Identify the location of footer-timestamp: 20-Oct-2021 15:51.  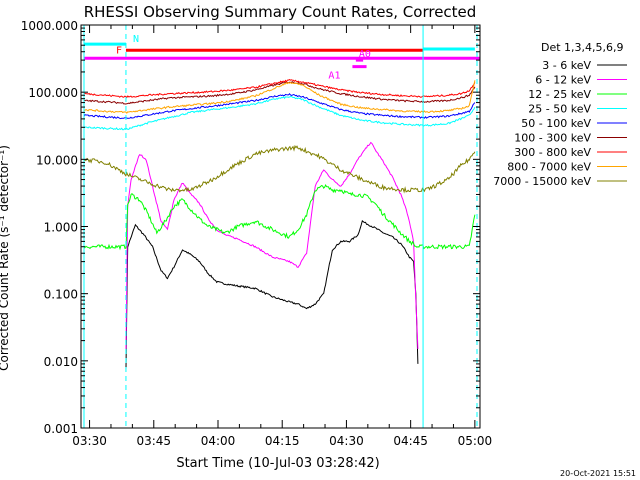
(598, 473).